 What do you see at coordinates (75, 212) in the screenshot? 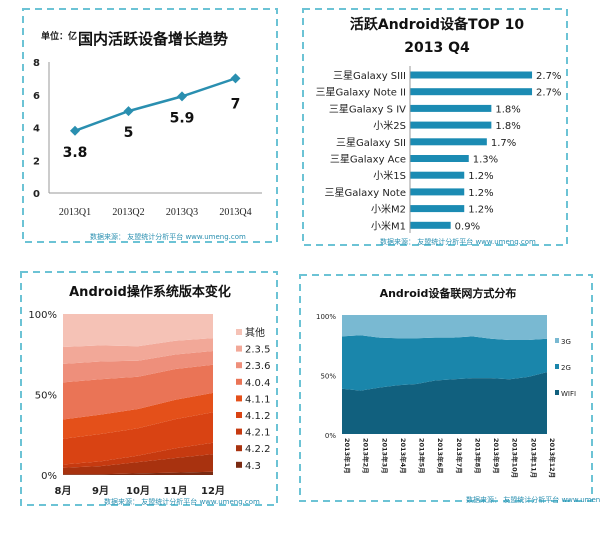
I see `x-tick-label: 2013Q1` at bounding box center [75, 212].